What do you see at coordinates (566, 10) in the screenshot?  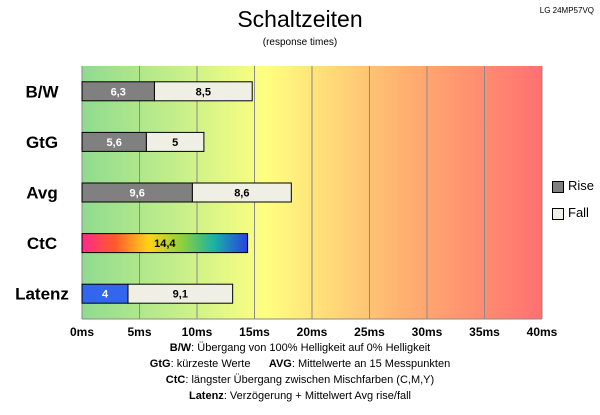 I see `monitor-model: LG 24MP57VQ` at bounding box center [566, 10].